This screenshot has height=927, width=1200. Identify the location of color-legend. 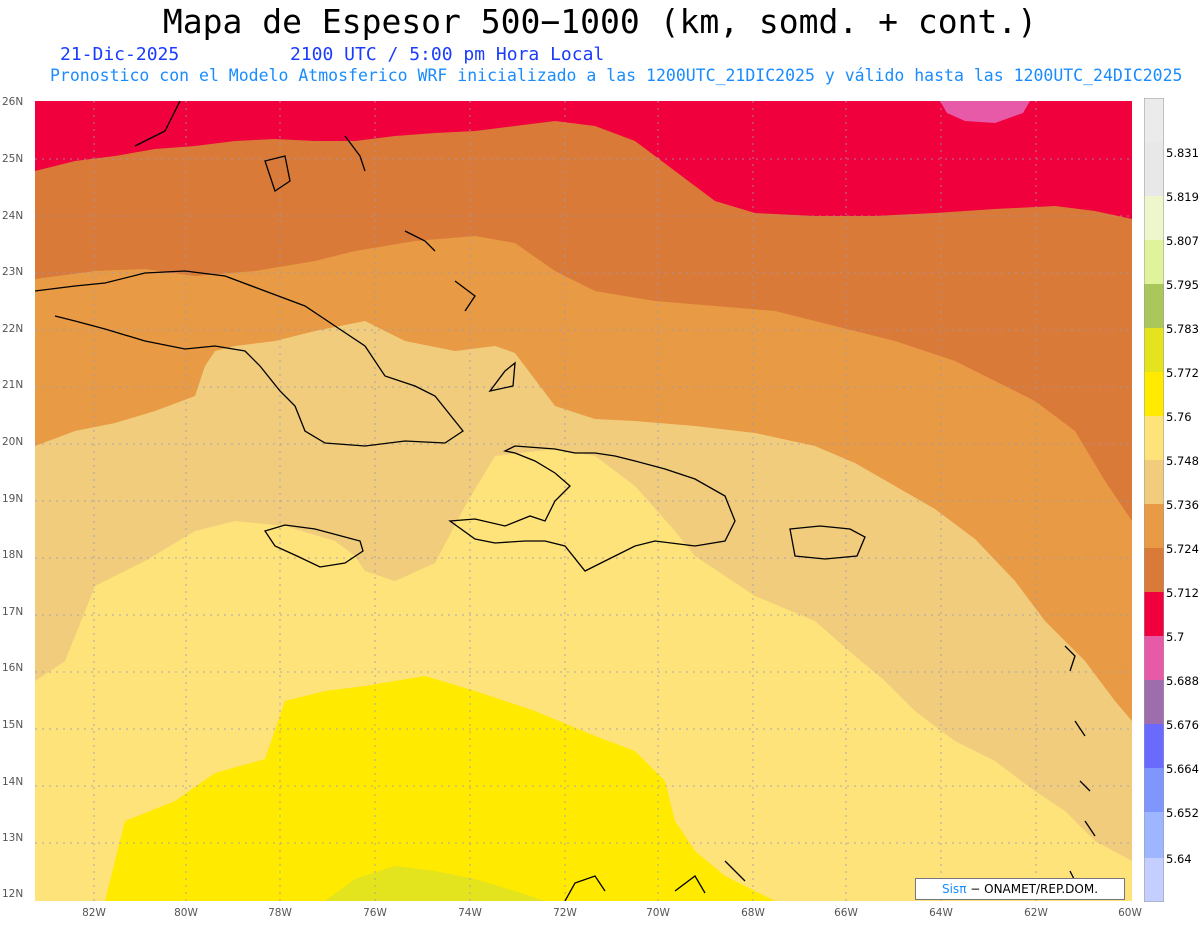
(1154, 500).